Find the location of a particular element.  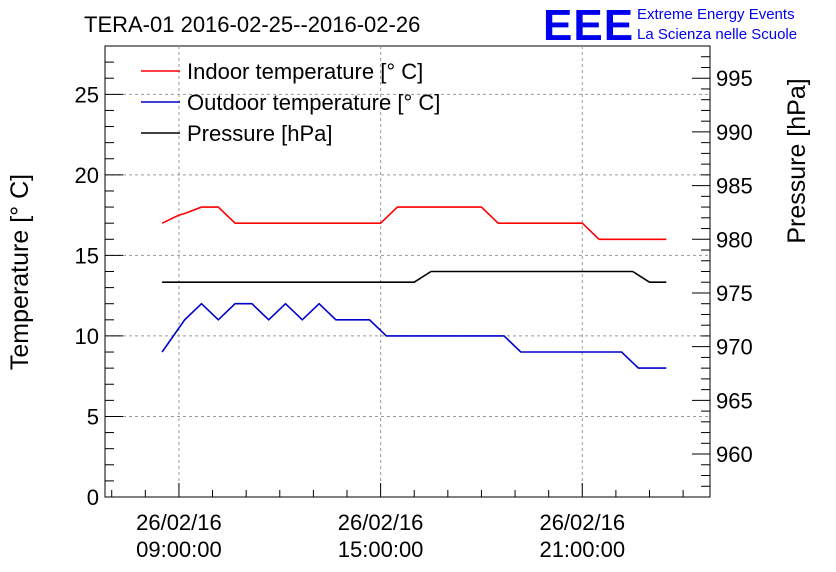

eee-logo-line1: Extreme Energy Events is located at coordinates (716, 14).